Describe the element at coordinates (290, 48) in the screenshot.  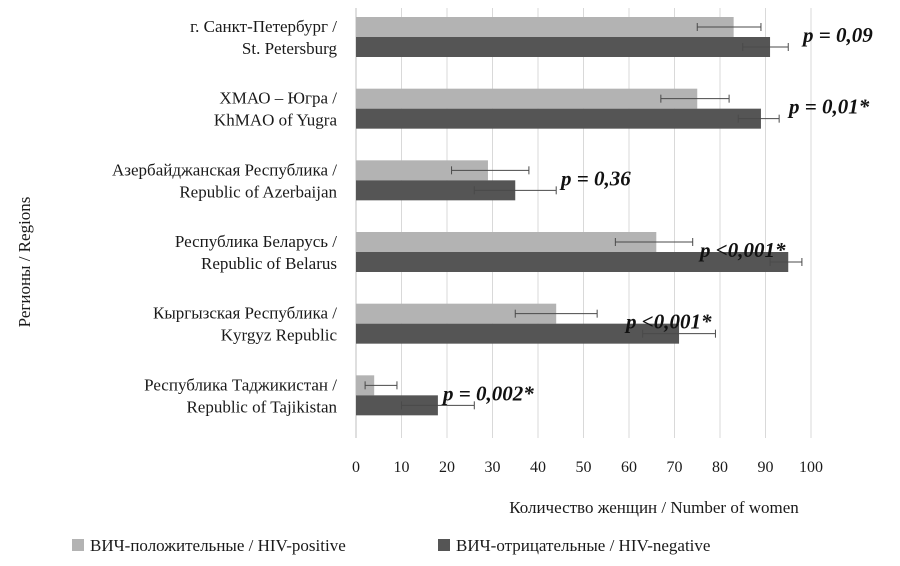
I see `category-label-en-0: St. Petersburg` at that location.